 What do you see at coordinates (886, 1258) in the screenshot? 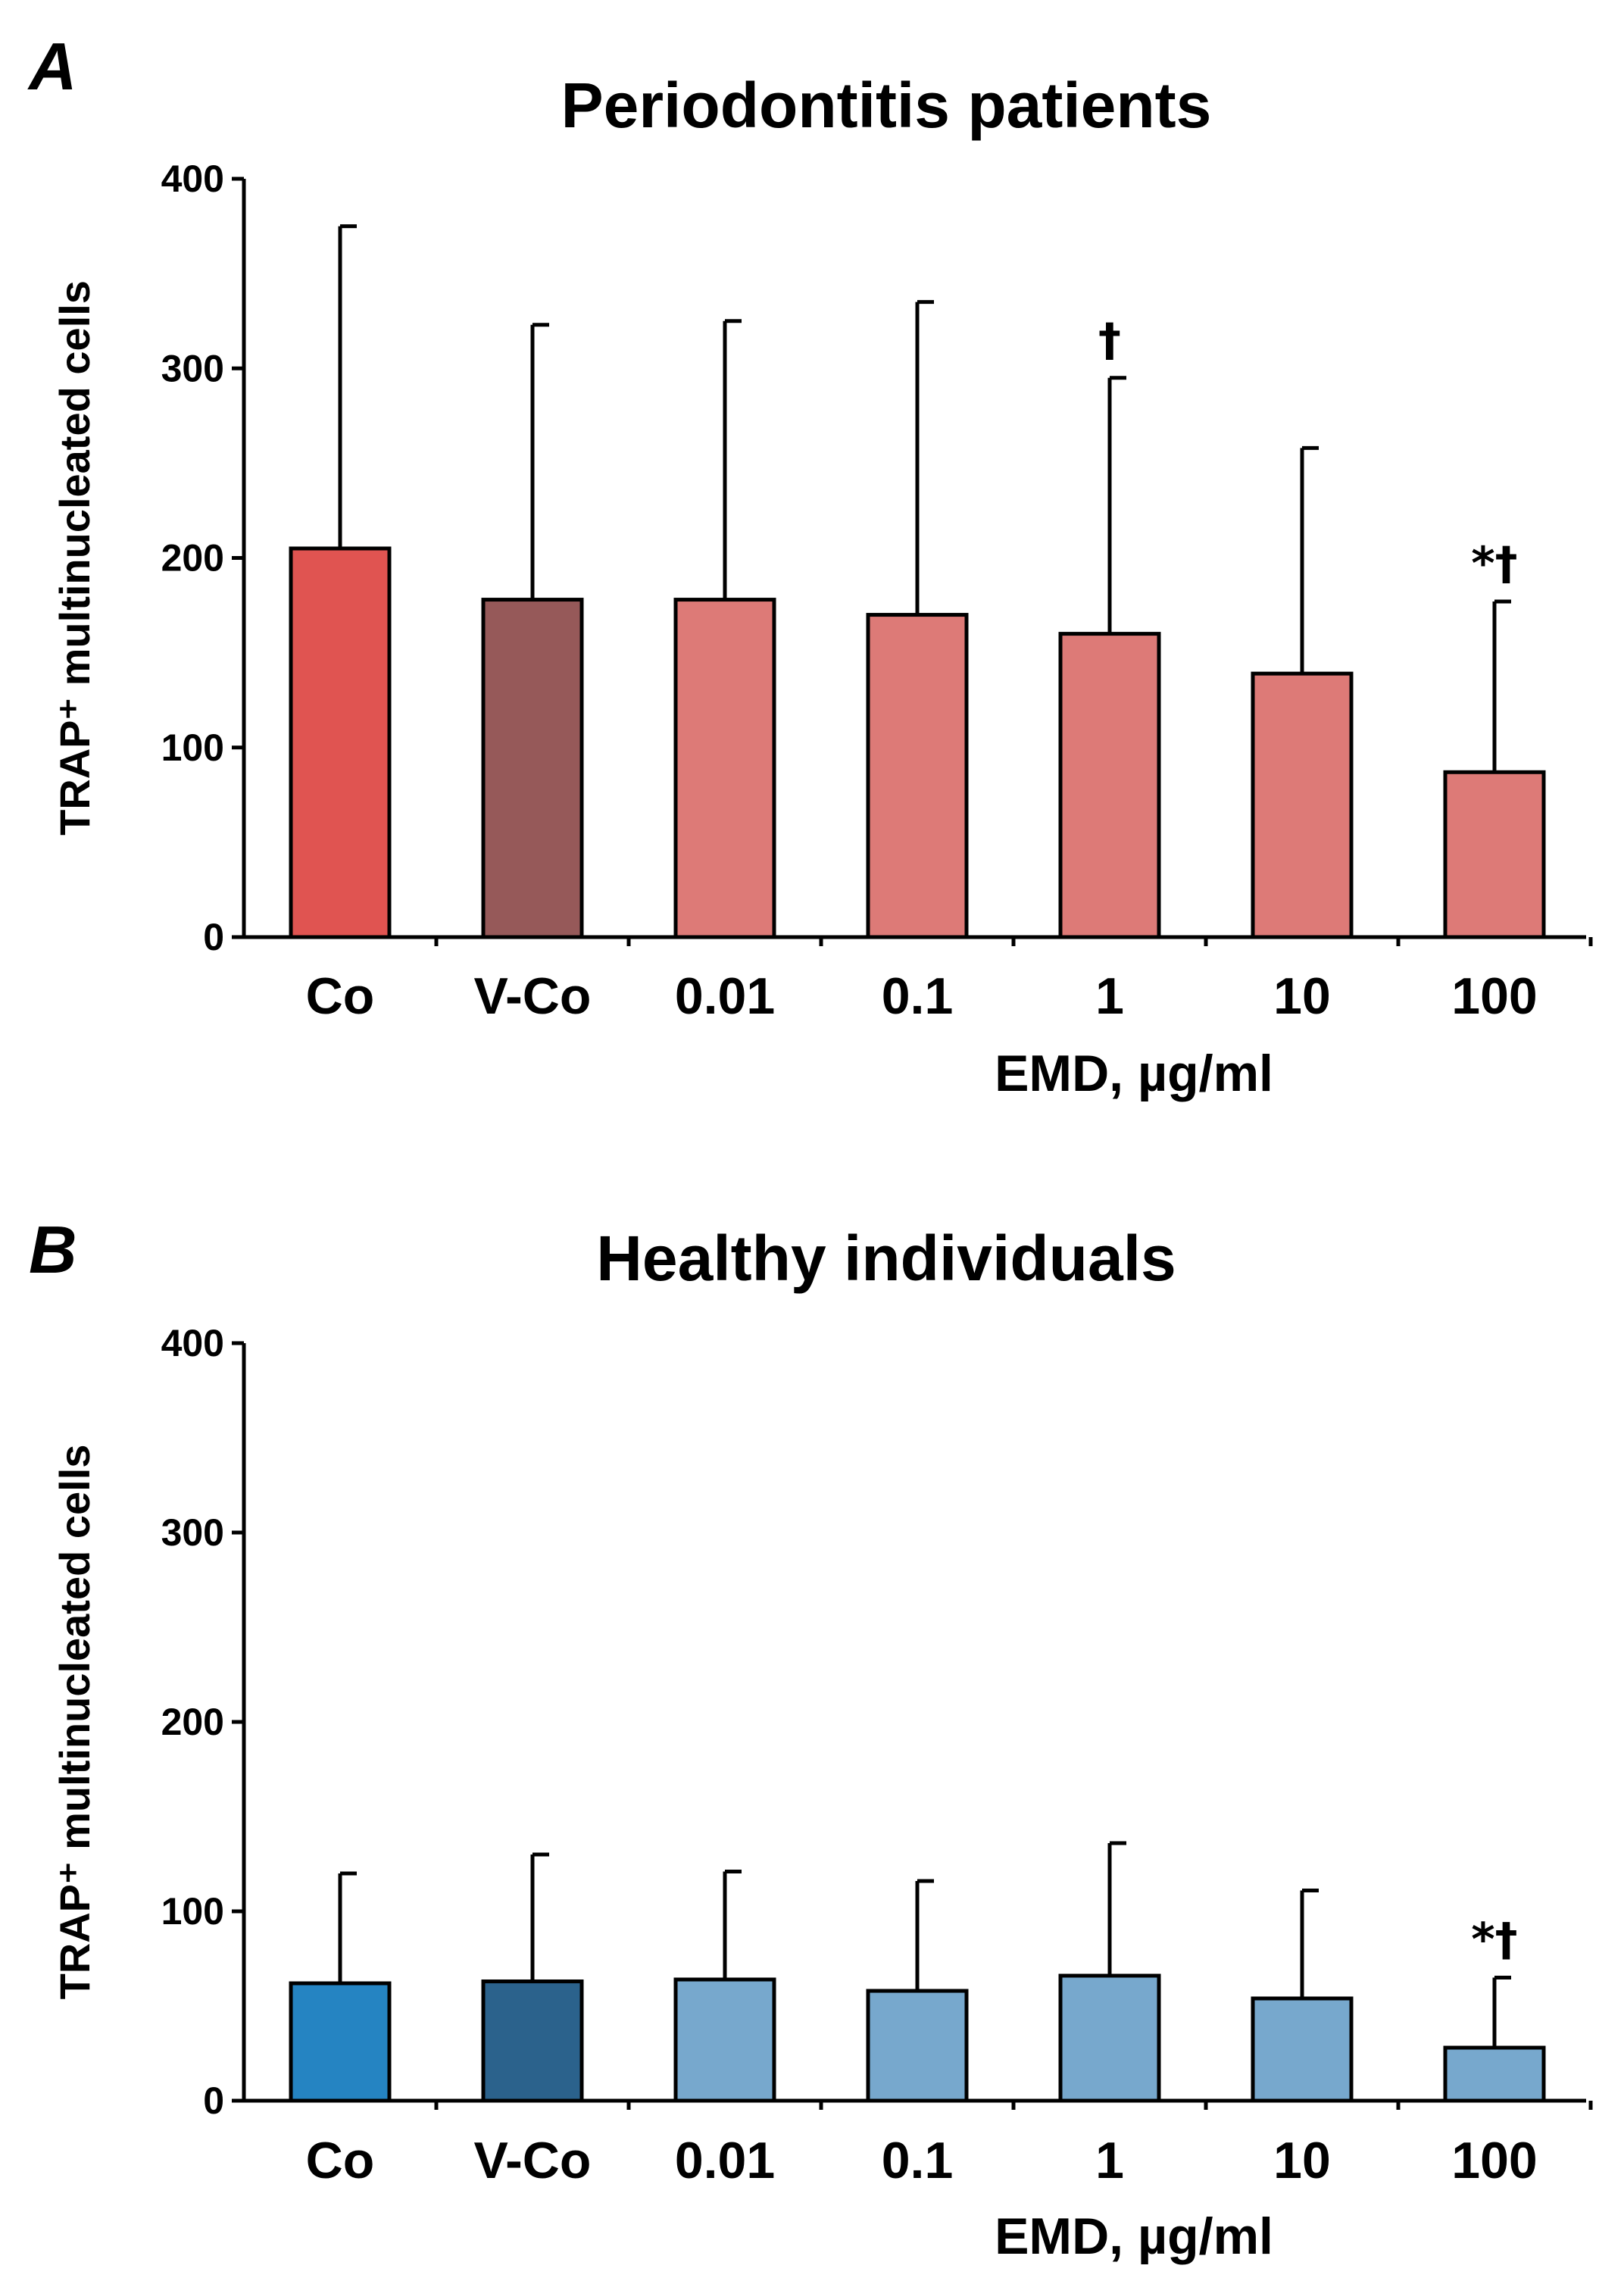
I see `chart-title: Healthy individuals` at bounding box center [886, 1258].